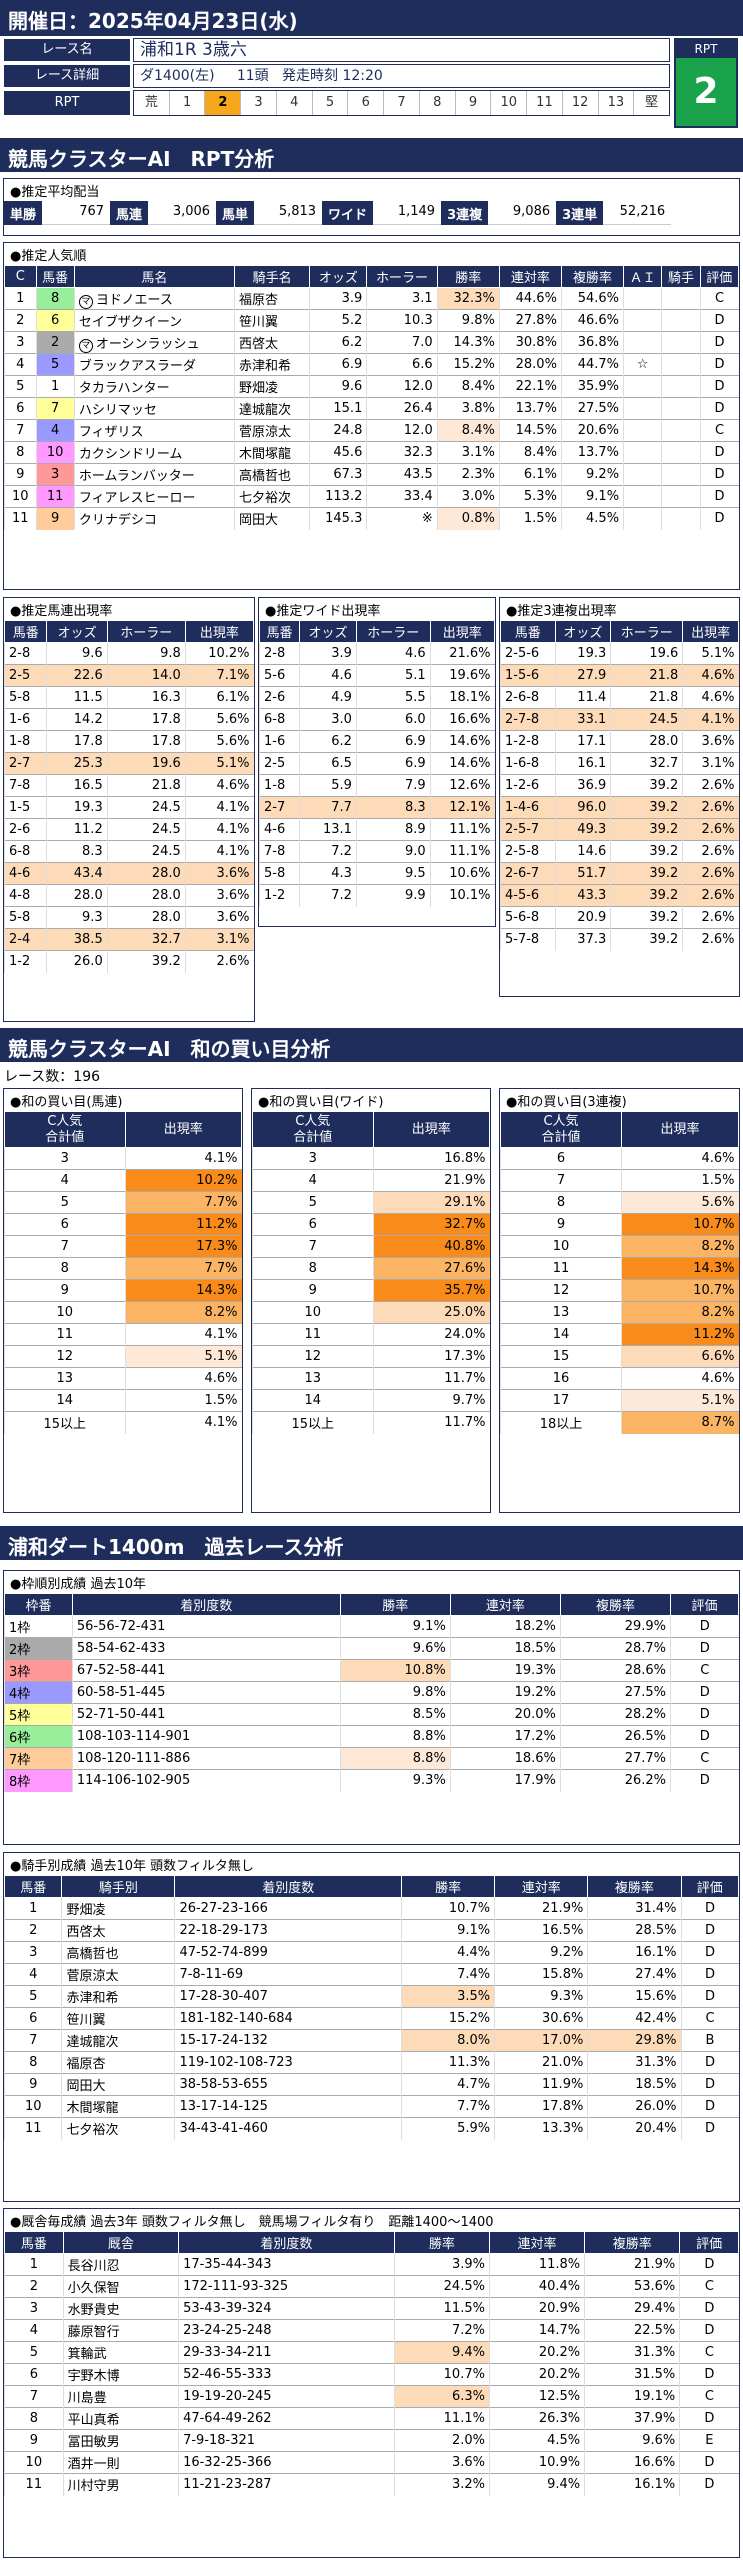  What do you see at coordinates (505, 1692) in the screenshot?
I see `cell: 19.2%` at bounding box center [505, 1692].